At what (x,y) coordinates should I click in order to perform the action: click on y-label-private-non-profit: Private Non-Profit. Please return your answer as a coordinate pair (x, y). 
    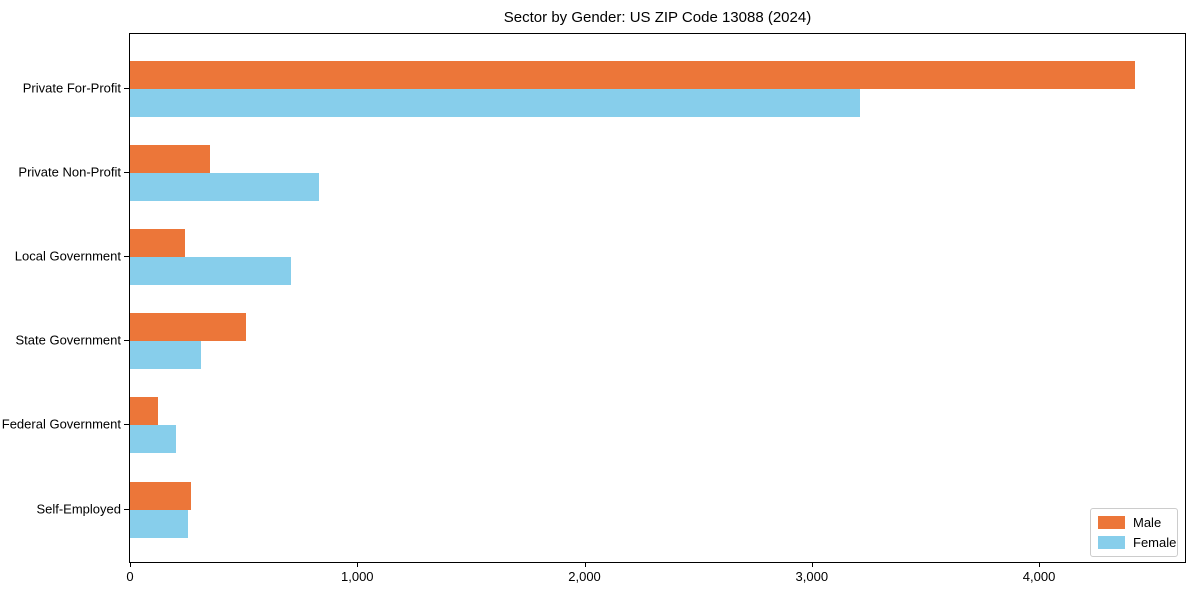
    Looking at the image, I should click on (69, 172).